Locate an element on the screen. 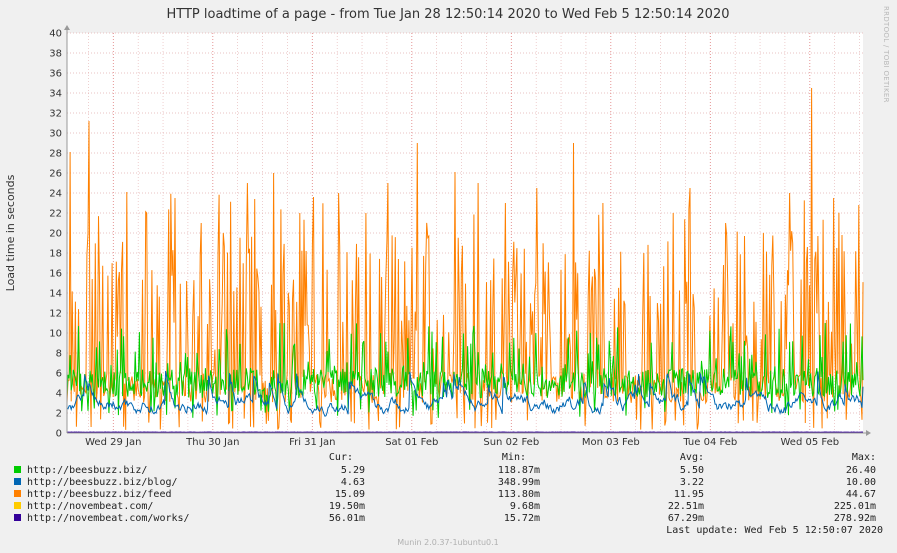  x-tick-label: Wed 29 Jan is located at coordinates (113, 442).